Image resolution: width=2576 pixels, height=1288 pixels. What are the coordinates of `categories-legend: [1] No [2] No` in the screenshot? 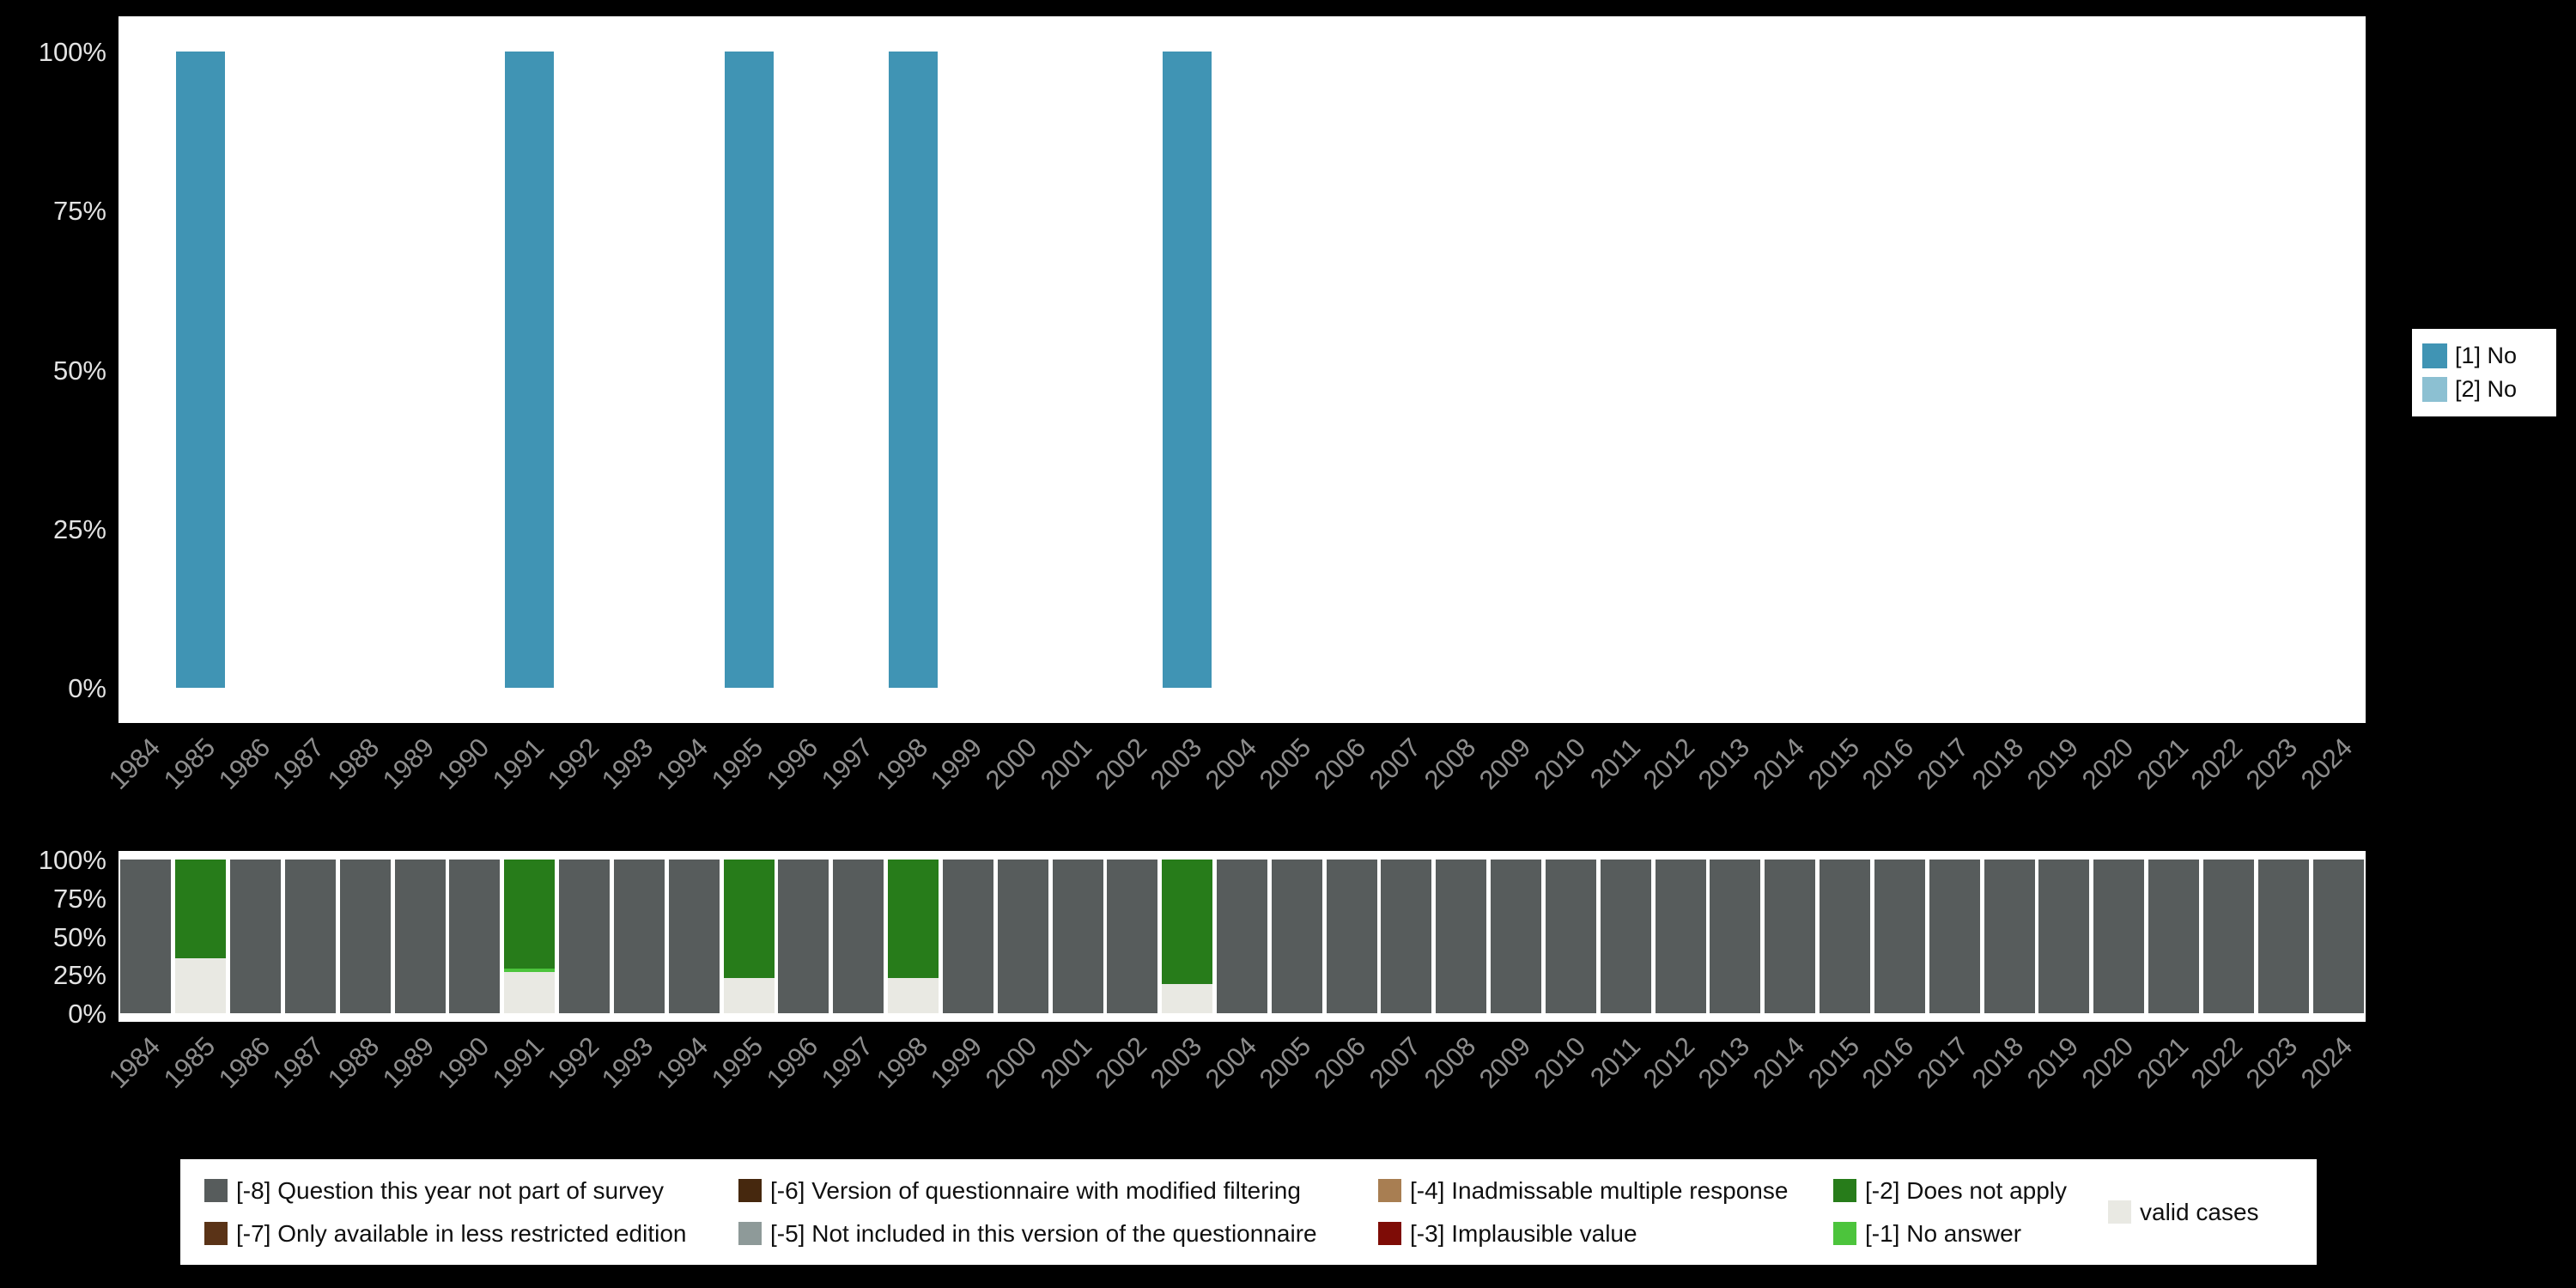 It's located at (2484, 372).